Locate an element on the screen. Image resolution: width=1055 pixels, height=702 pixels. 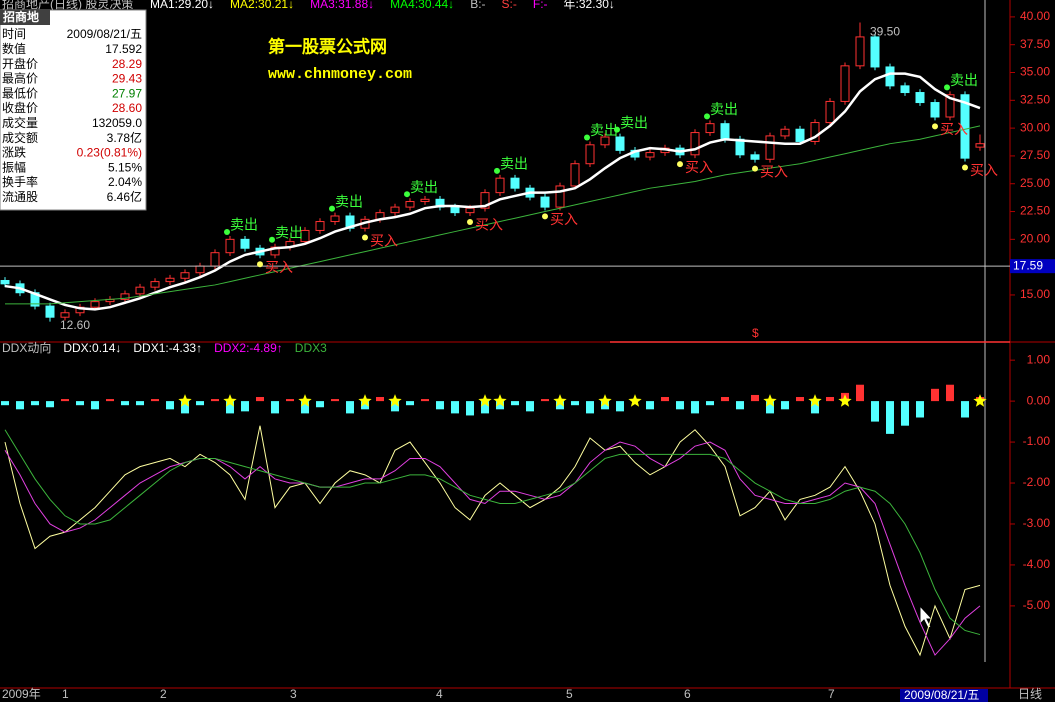
header-item: MA3:31.88↓ is located at coordinates (342, 5).